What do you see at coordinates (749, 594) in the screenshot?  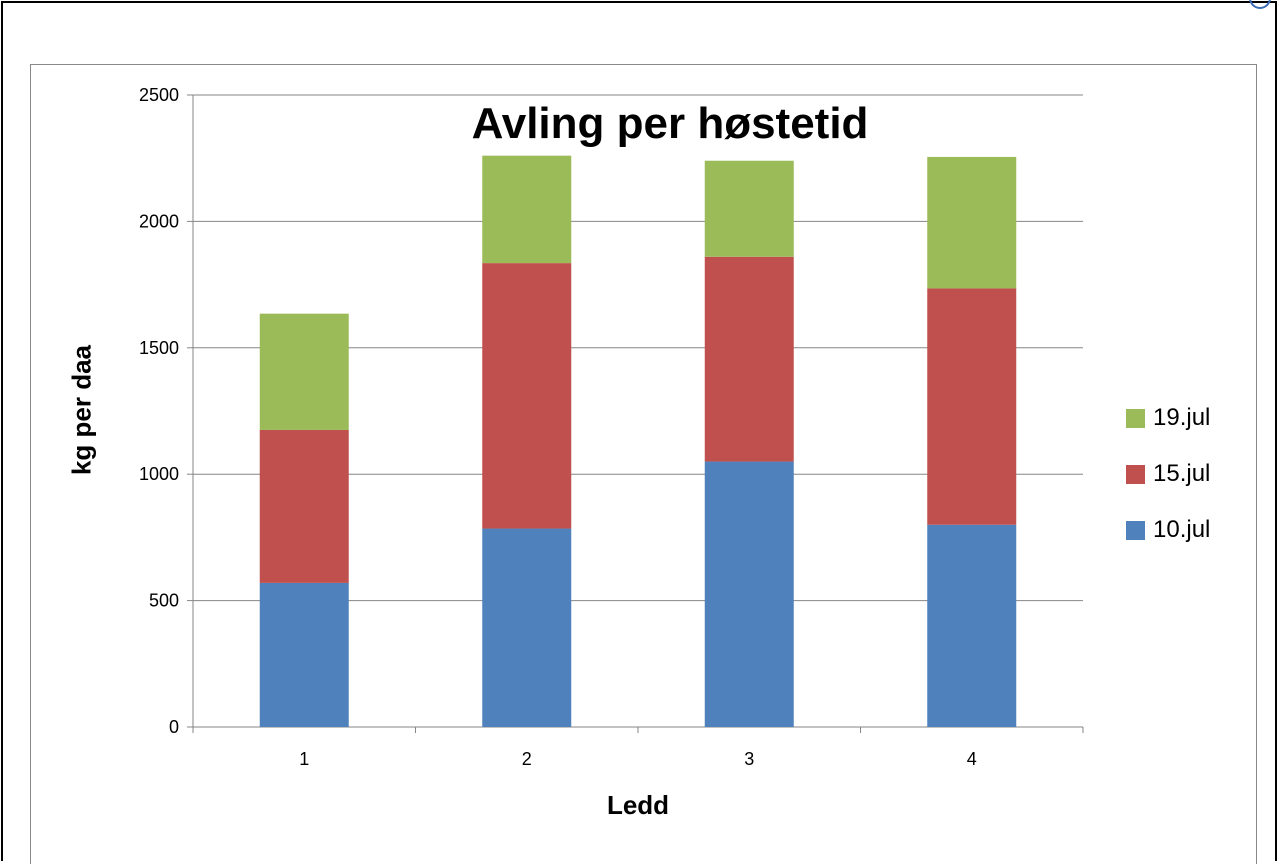 I see `bar-3-10-jul` at bounding box center [749, 594].